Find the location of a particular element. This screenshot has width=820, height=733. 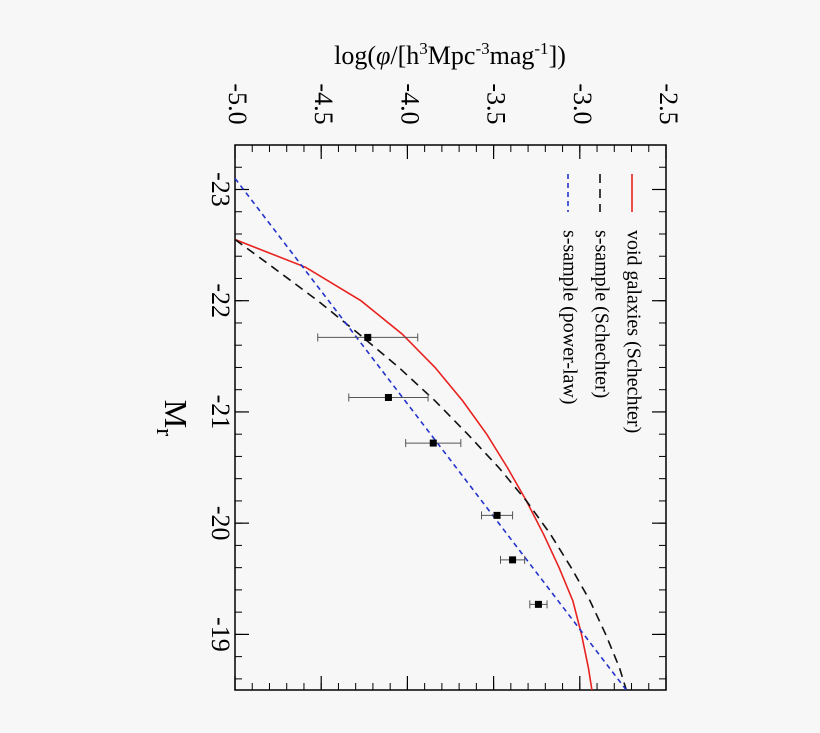

y-axis-title-part: -3 is located at coordinates (482, 48).